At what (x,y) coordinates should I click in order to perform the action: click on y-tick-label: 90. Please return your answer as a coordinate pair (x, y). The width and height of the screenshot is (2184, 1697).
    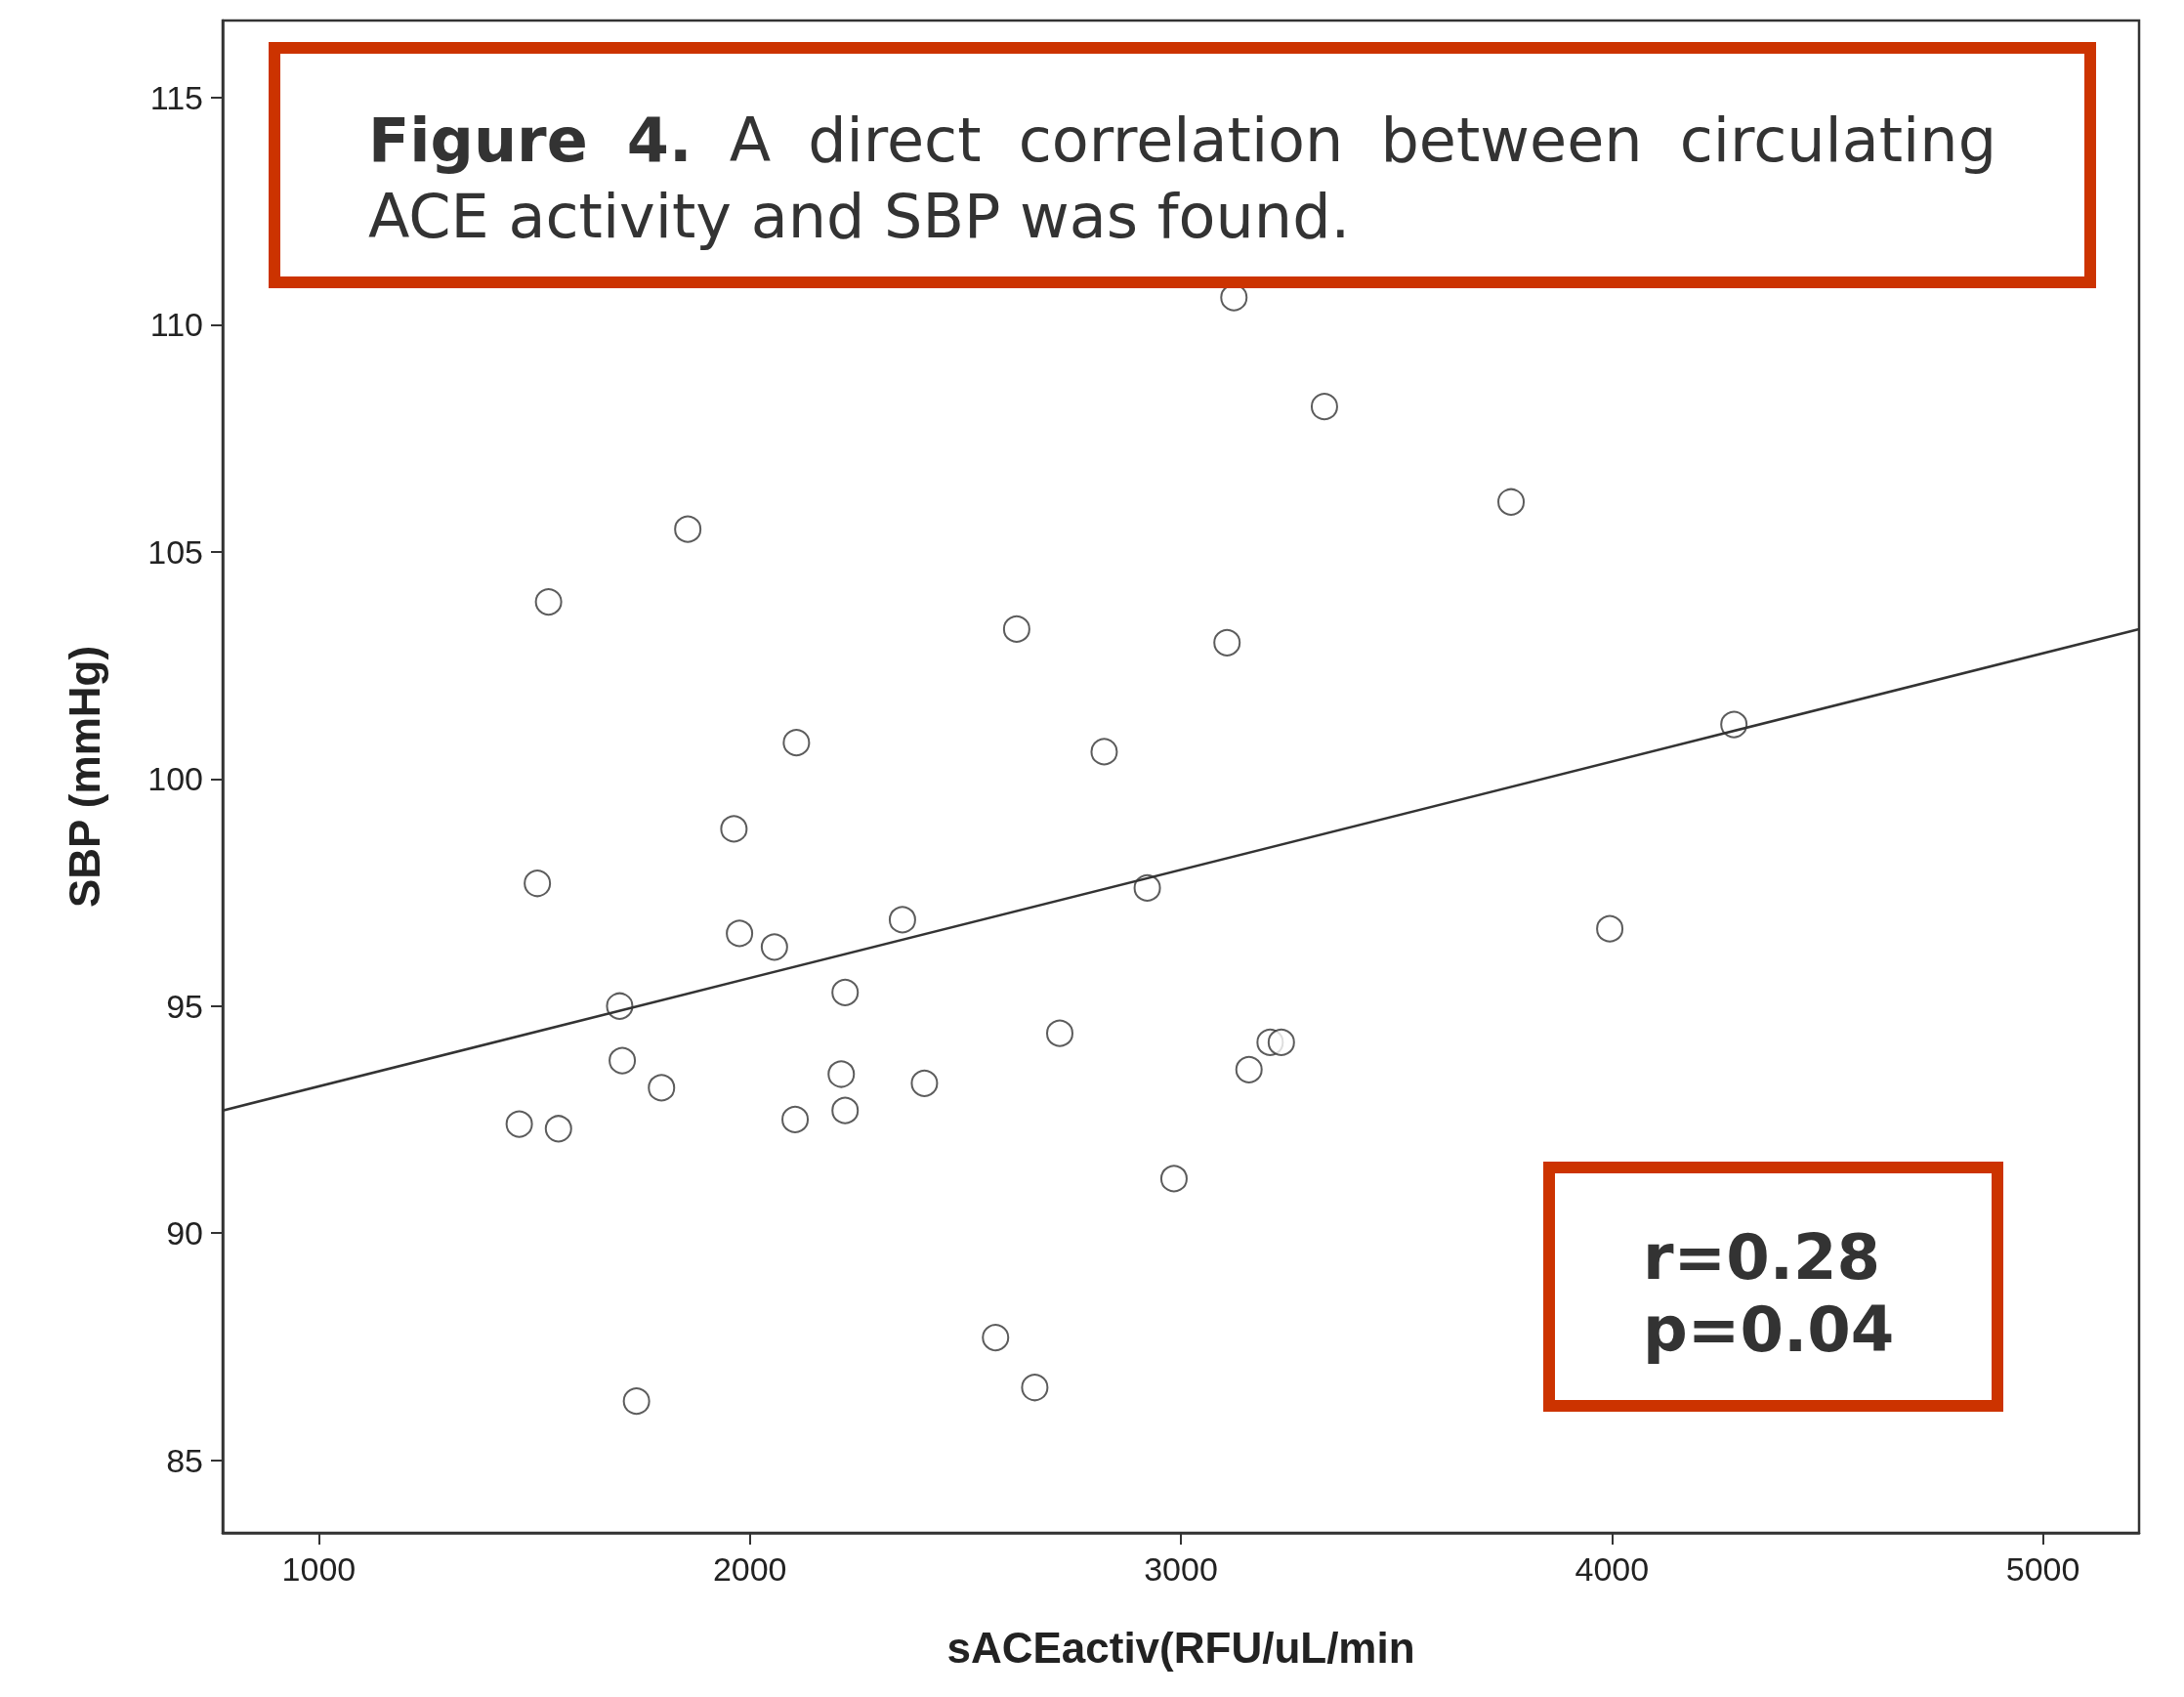
    Looking at the image, I should click on (184, 1233).